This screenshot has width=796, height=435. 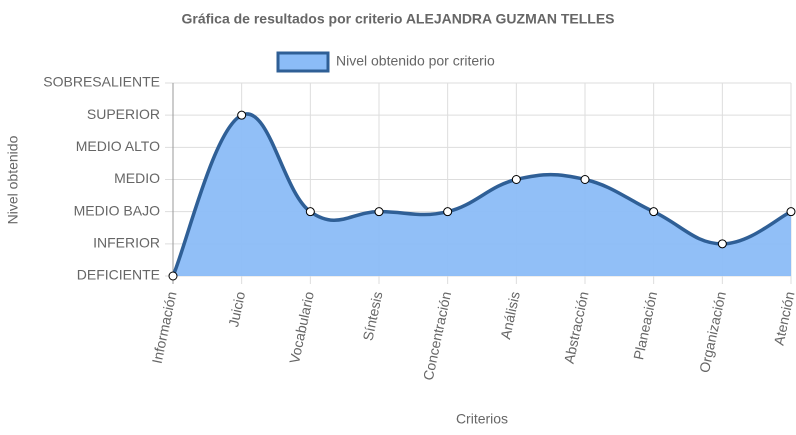 What do you see at coordinates (415, 61) in the screenshot?
I see `legend-label: Nivel obtenido por criterio` at bounding box center [415, 61].